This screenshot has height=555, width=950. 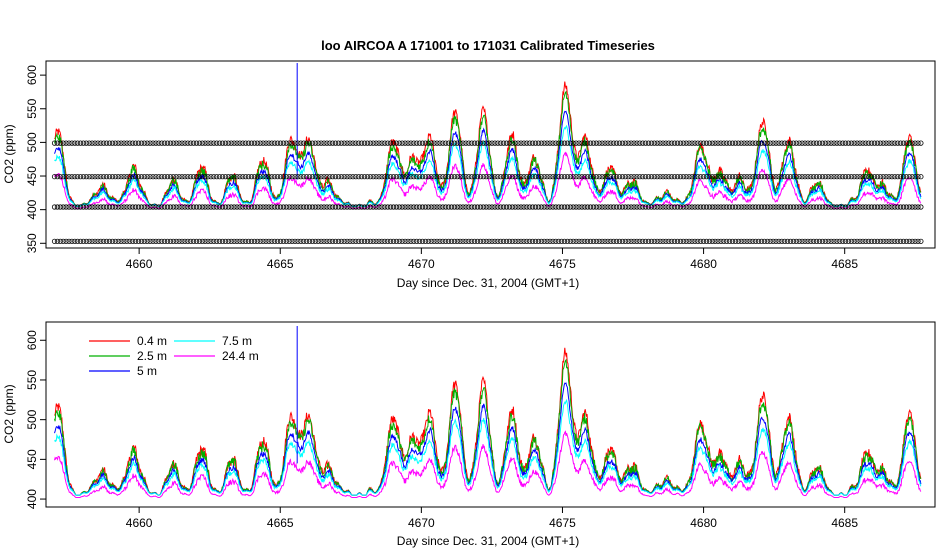 I want to click on bottom-y-tick-label: 450, so click(x=32, y=459).